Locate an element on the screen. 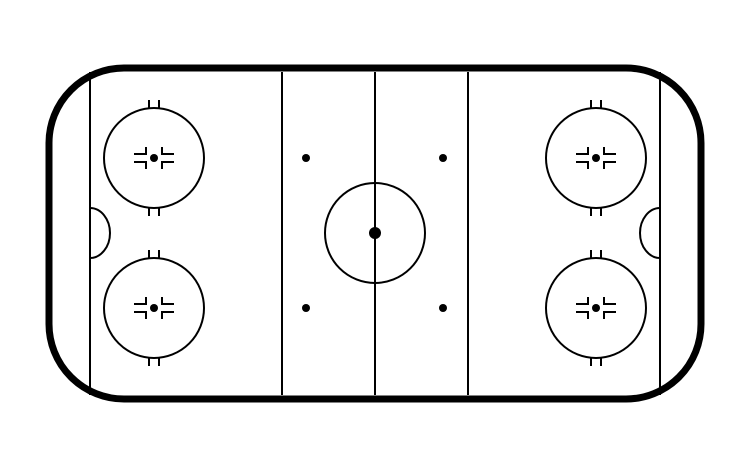 The width and height of the screenshot is (750, 468). neutral-zone-spot-bottom-right is located at coordinates (443, 308).